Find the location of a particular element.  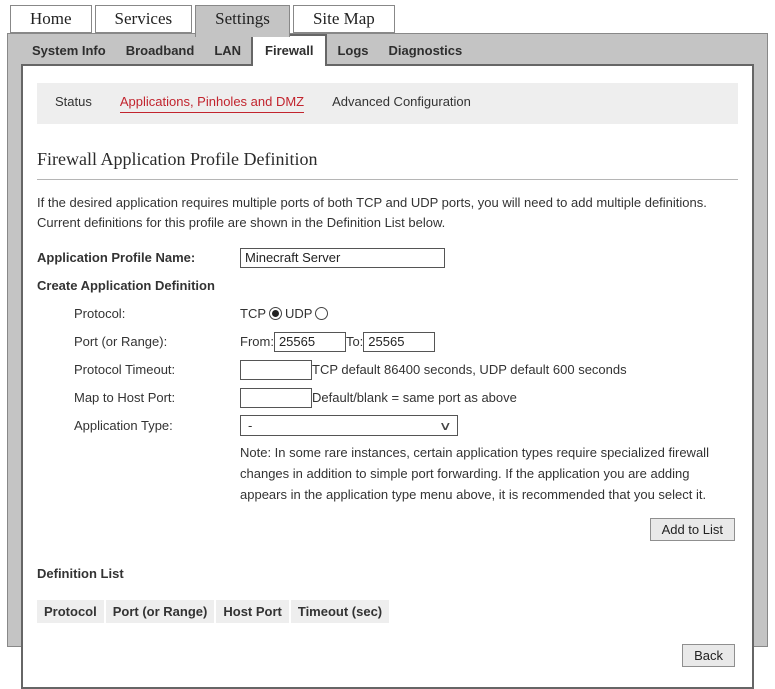

port-range-row: Port (or Range): From: To: is located at coordinates (387, 341).